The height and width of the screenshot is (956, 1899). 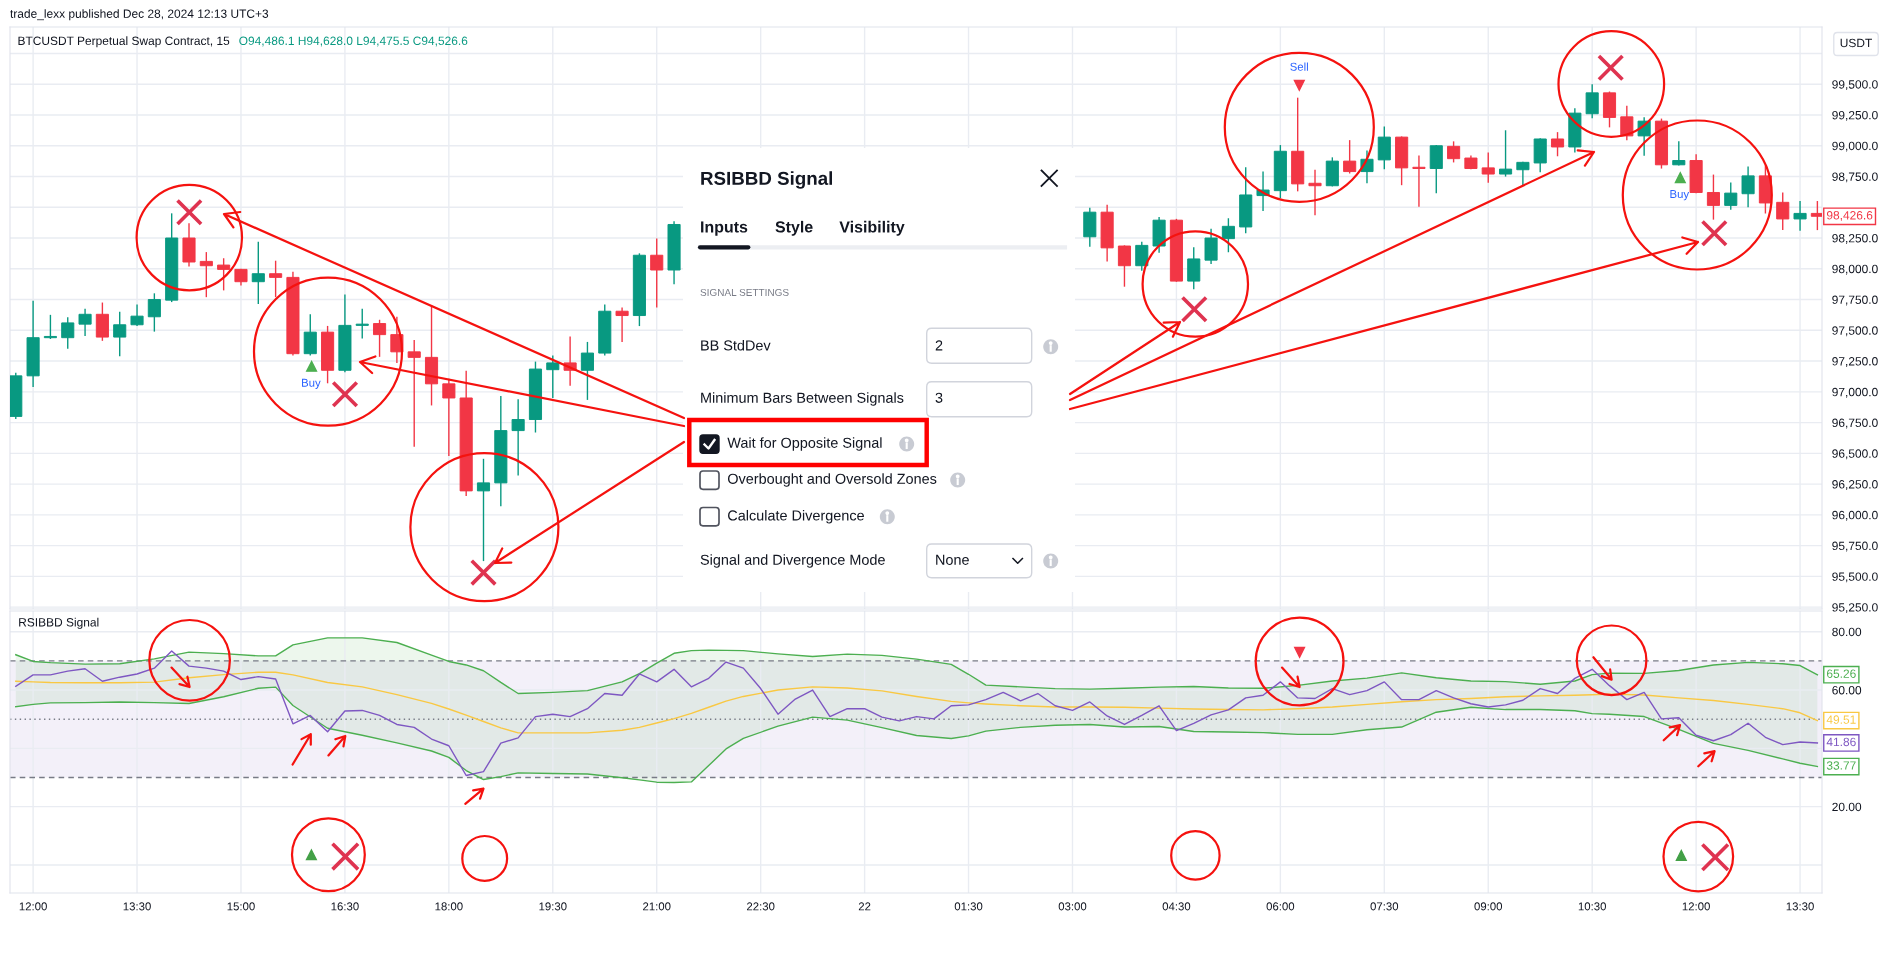 What do you see at coordinates (657, 906) in the screenshot?
I see `x-tick-label: 21:00` at bounding box center [657, 906].